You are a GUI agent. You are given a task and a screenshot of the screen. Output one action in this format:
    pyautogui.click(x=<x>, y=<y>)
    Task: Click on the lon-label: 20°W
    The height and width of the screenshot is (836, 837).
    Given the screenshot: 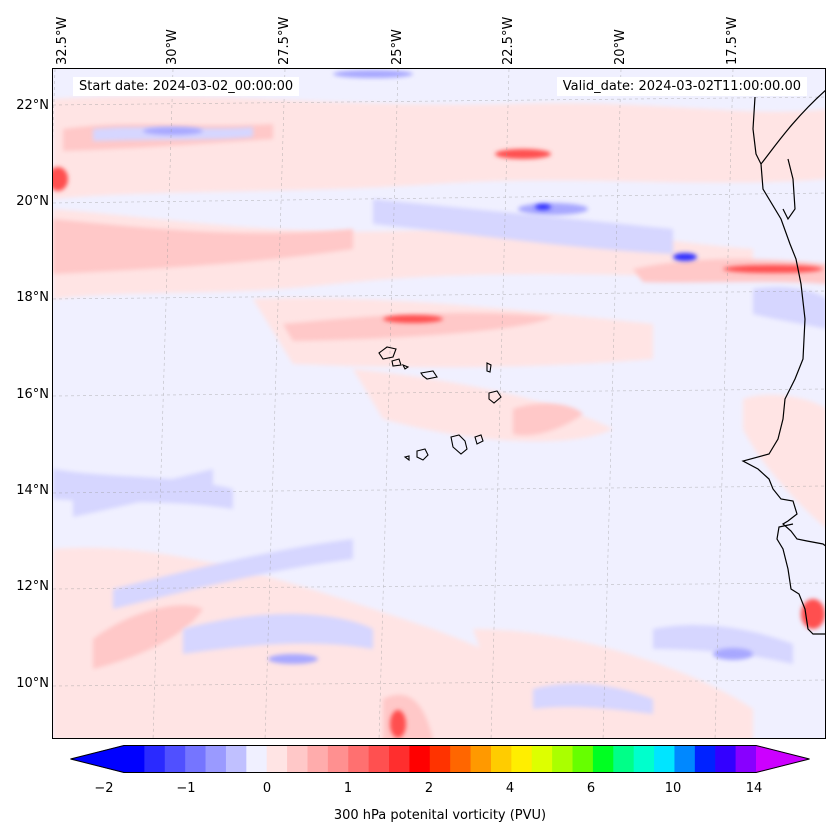 What is the action you would take?
    pyautogui.click(x=620, y=47)
    